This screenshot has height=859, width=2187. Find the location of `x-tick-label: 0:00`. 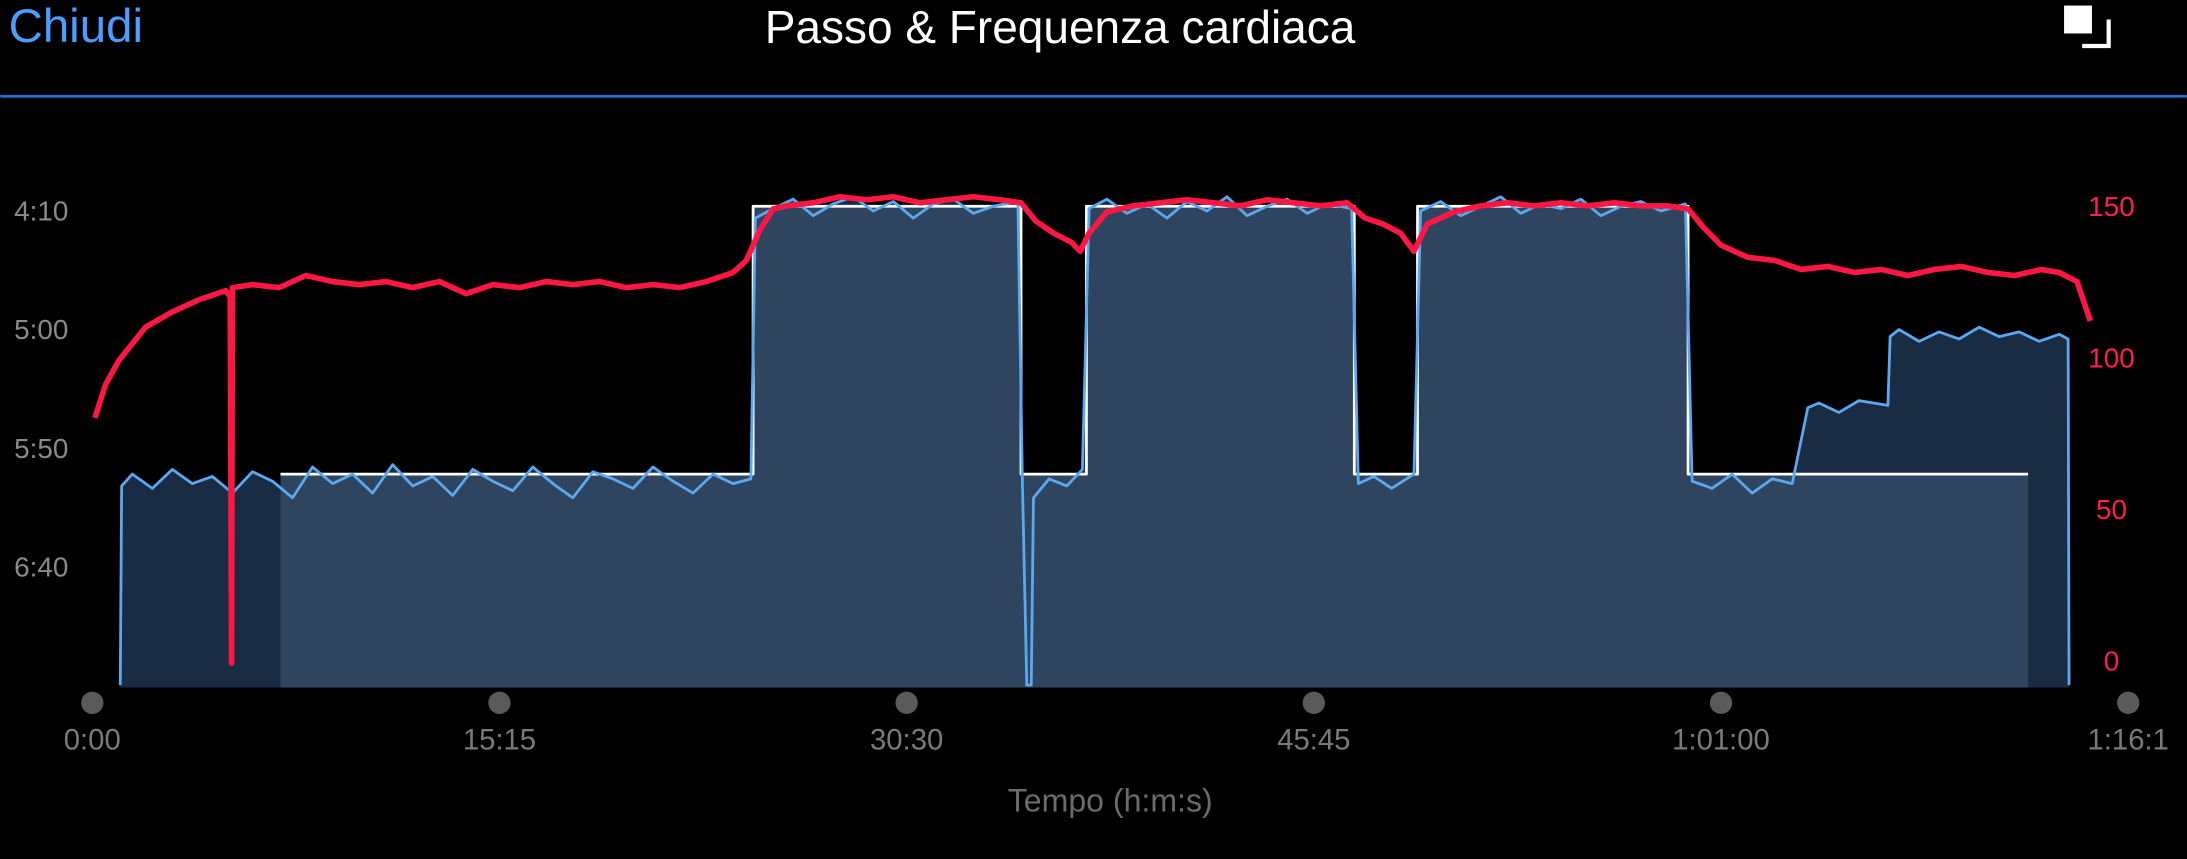

x-tick-label: 0:00 is located at coordinates (92, 740).